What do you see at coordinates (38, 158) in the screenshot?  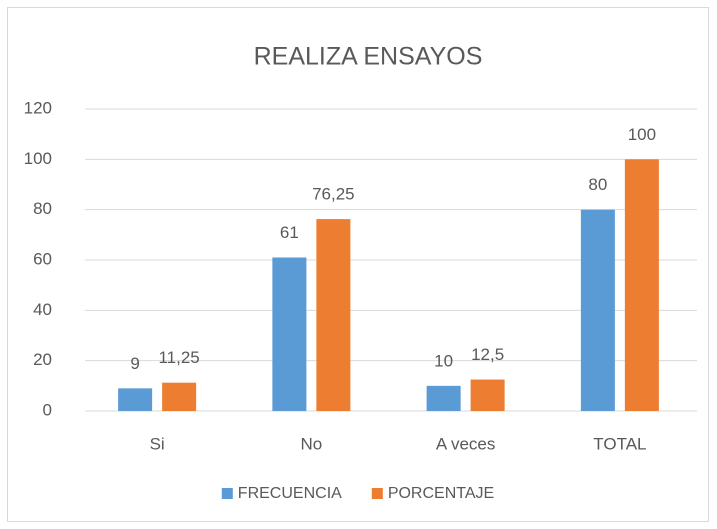 I see `y-tick-label: 100` at bounding box center [38, 158].